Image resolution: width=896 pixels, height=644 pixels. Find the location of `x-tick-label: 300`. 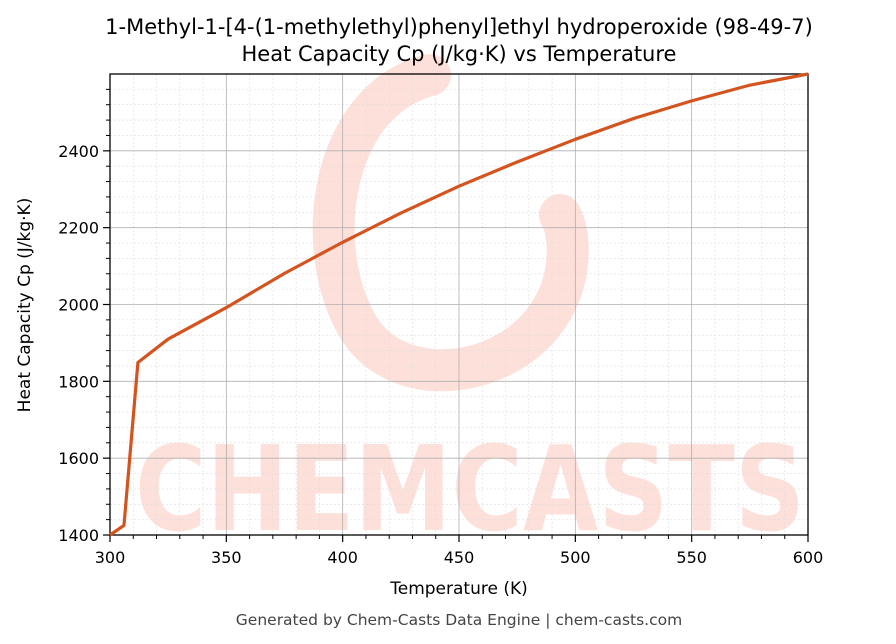

x-tick-label: 300 is located at coordinates (110, 557).